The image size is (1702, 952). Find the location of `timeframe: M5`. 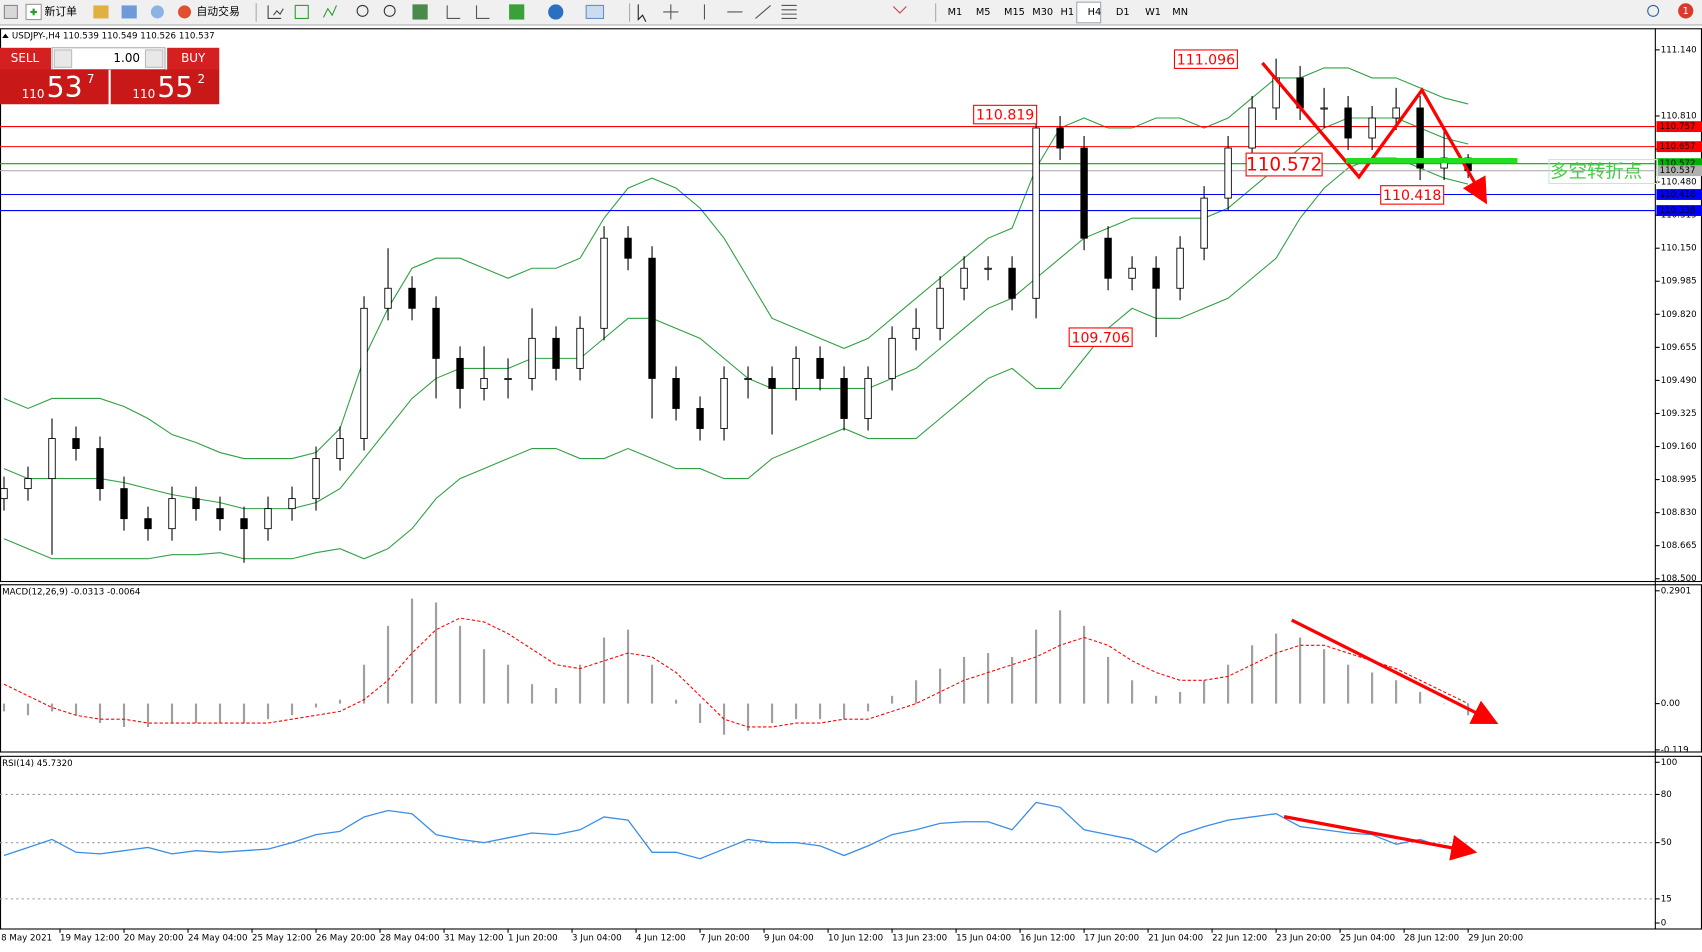

timeframe: M5 is located at coordinates (983, 12).